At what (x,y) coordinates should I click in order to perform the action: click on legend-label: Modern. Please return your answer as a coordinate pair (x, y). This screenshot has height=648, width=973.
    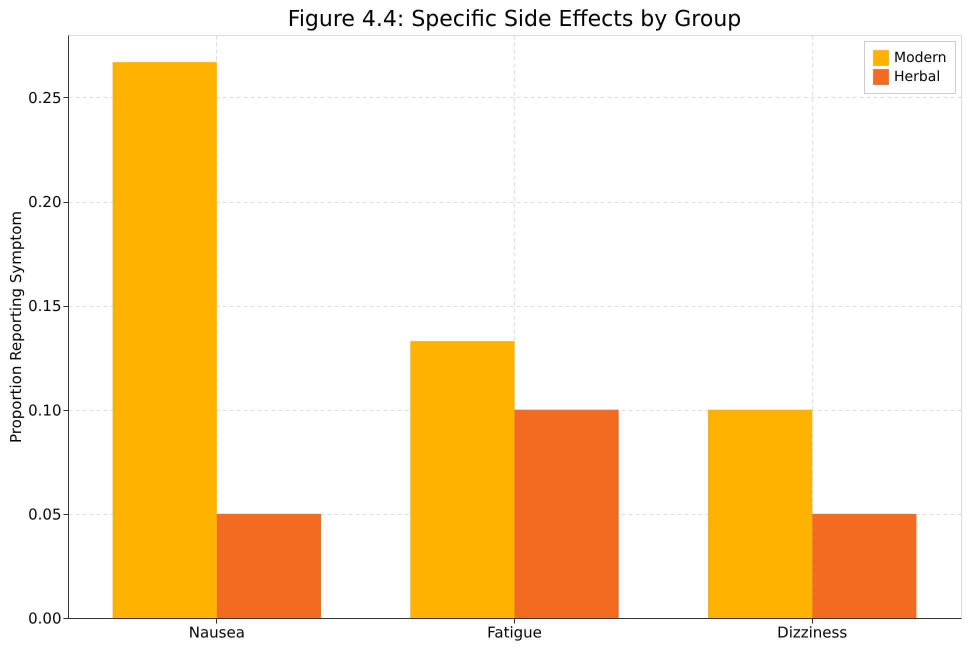
    Looking at the image, I should click on (920, 58).